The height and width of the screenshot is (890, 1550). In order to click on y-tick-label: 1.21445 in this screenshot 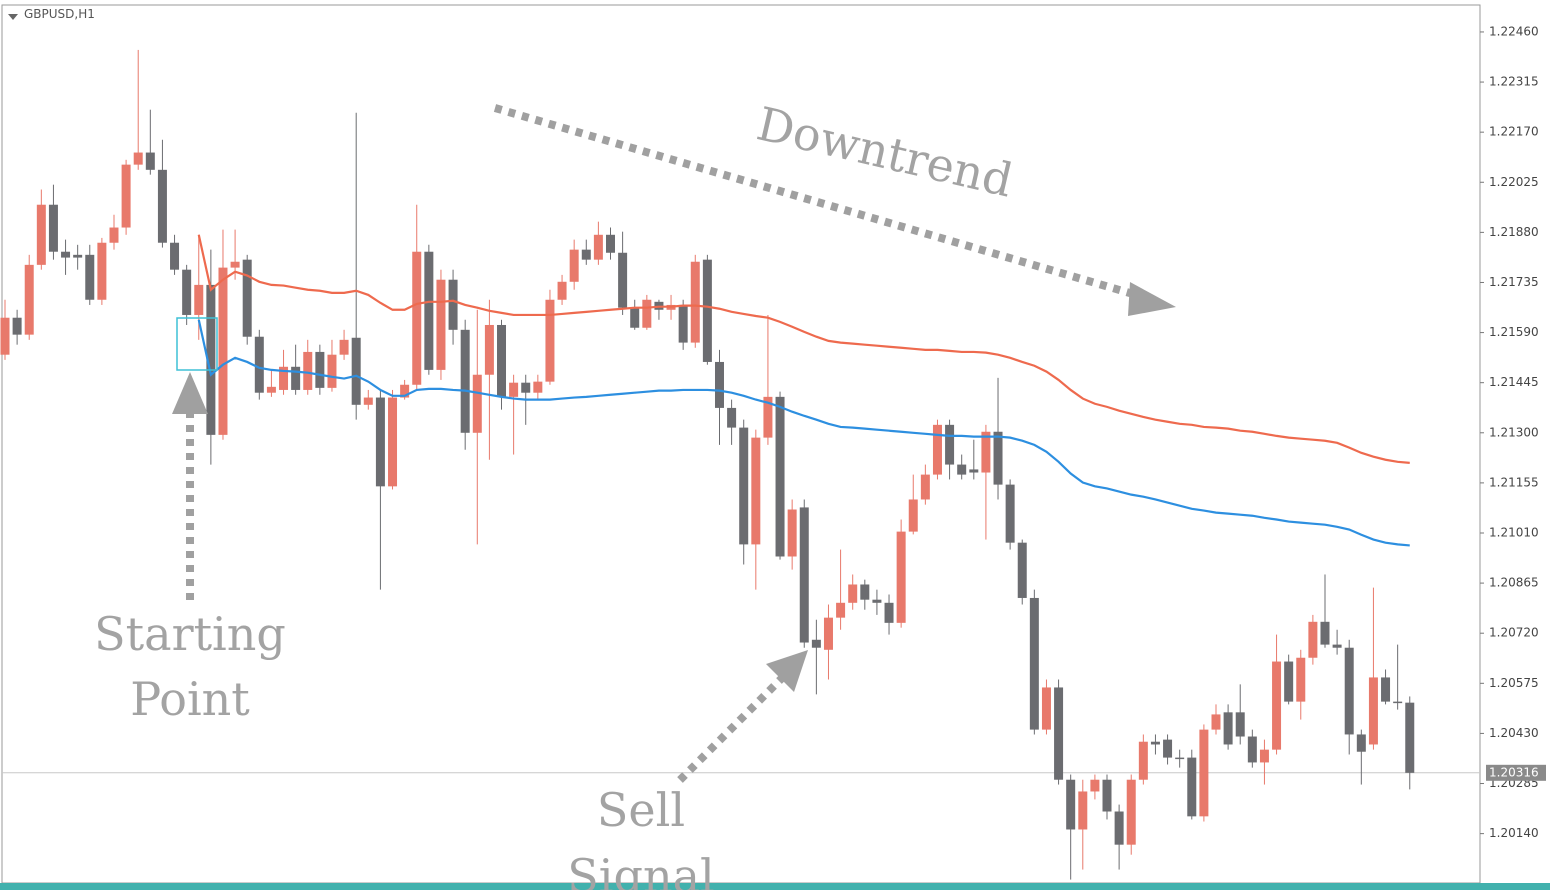, I will do `click(1514, 382)`.